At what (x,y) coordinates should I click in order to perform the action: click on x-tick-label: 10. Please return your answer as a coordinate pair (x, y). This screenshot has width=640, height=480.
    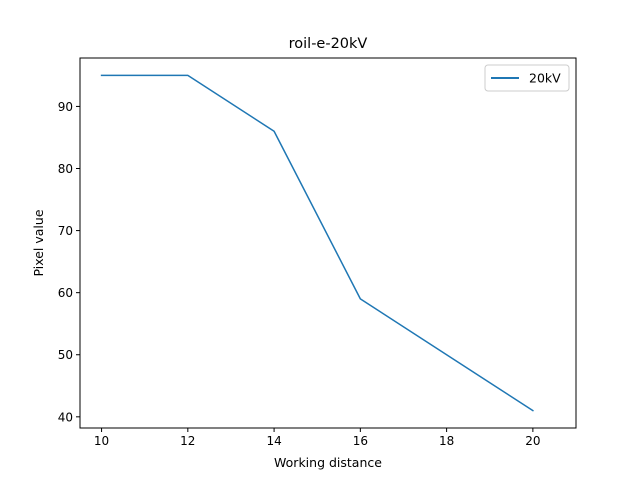
    Looking at the image, I should click on (101, 441).